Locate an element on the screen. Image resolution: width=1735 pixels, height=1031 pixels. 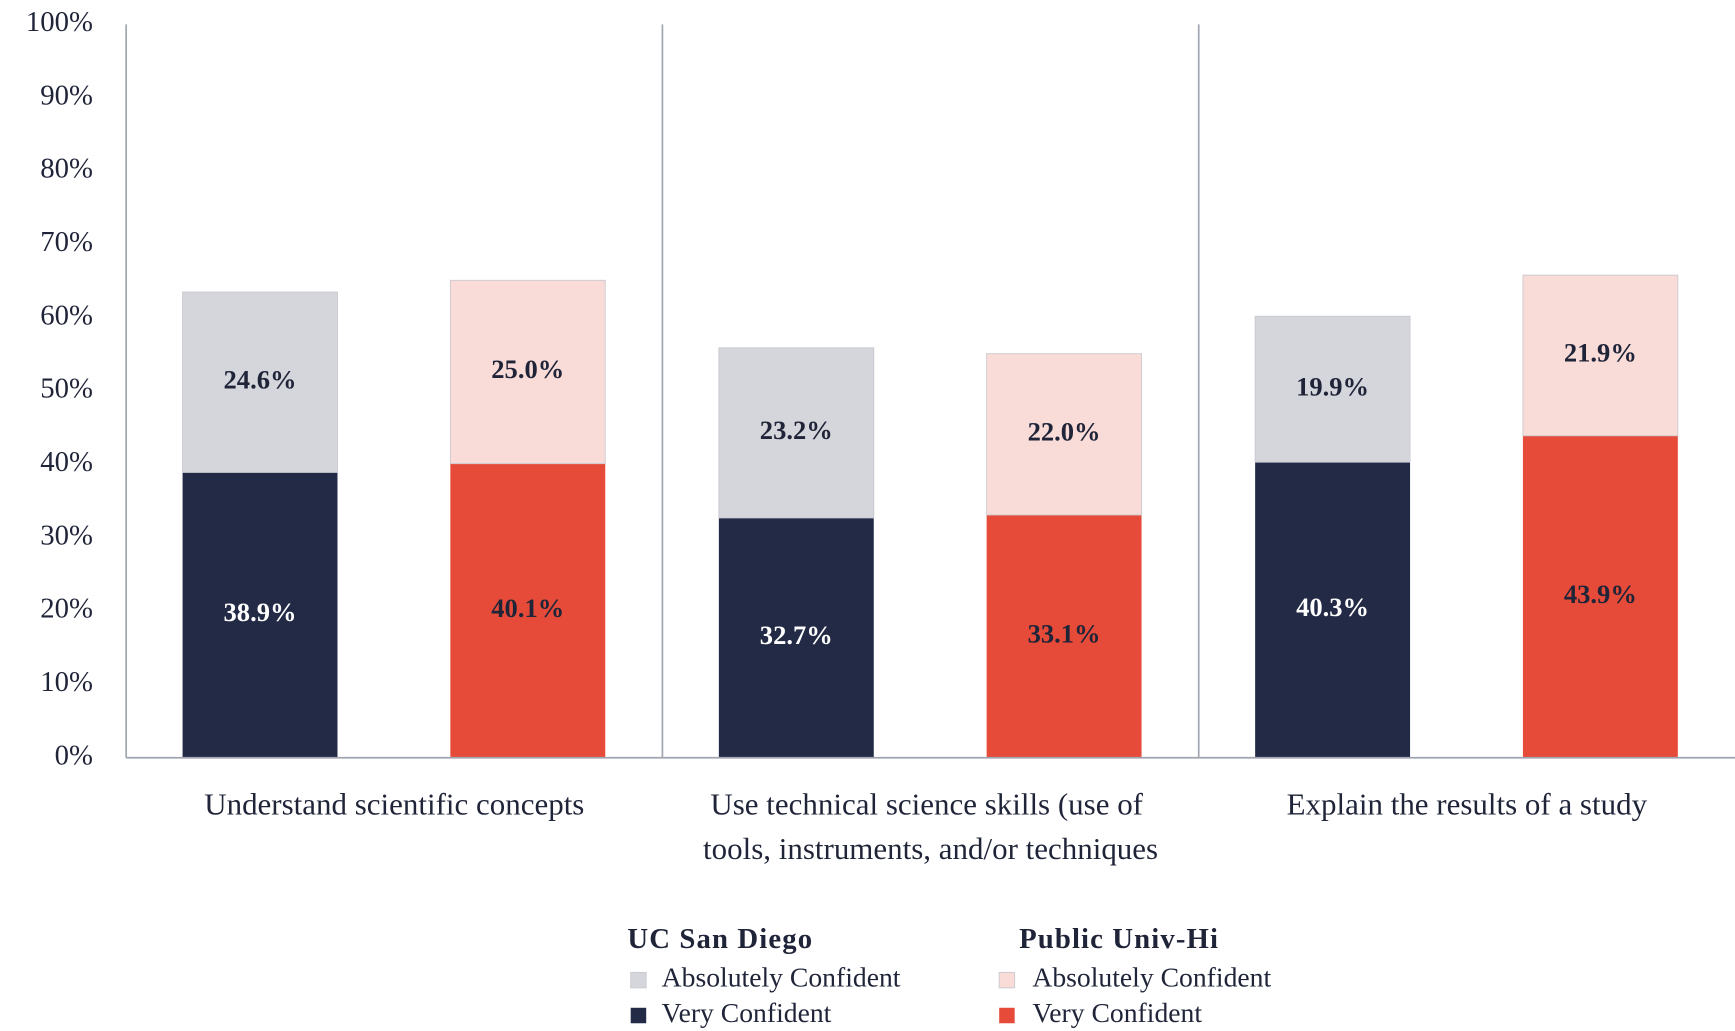
data-label: 43.9% is located at coordinates (1600, 594).